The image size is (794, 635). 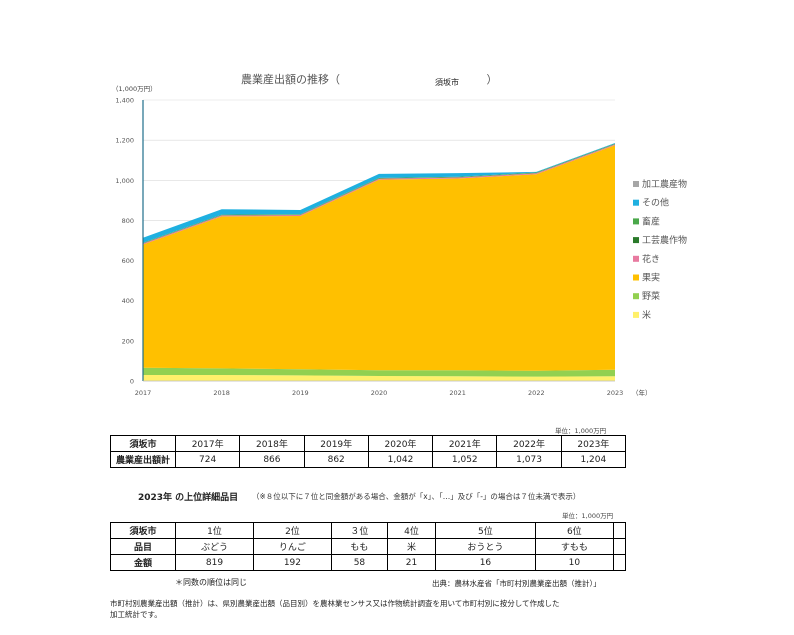 I want to click on legend-label: 工芸農作物, so click(x=664, y=240).